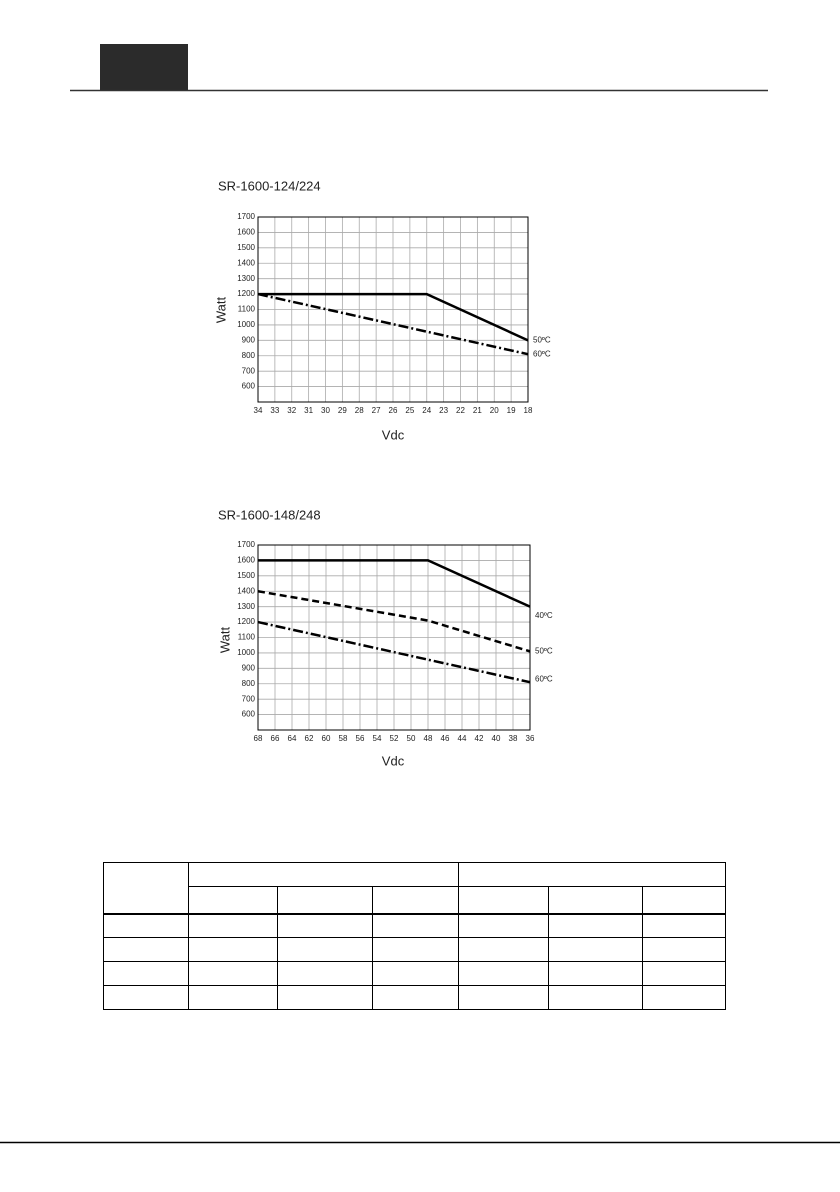  Describe the element at coordinates (292, 738) in the screenshot. I see `x-tick-label: 64` at that location.